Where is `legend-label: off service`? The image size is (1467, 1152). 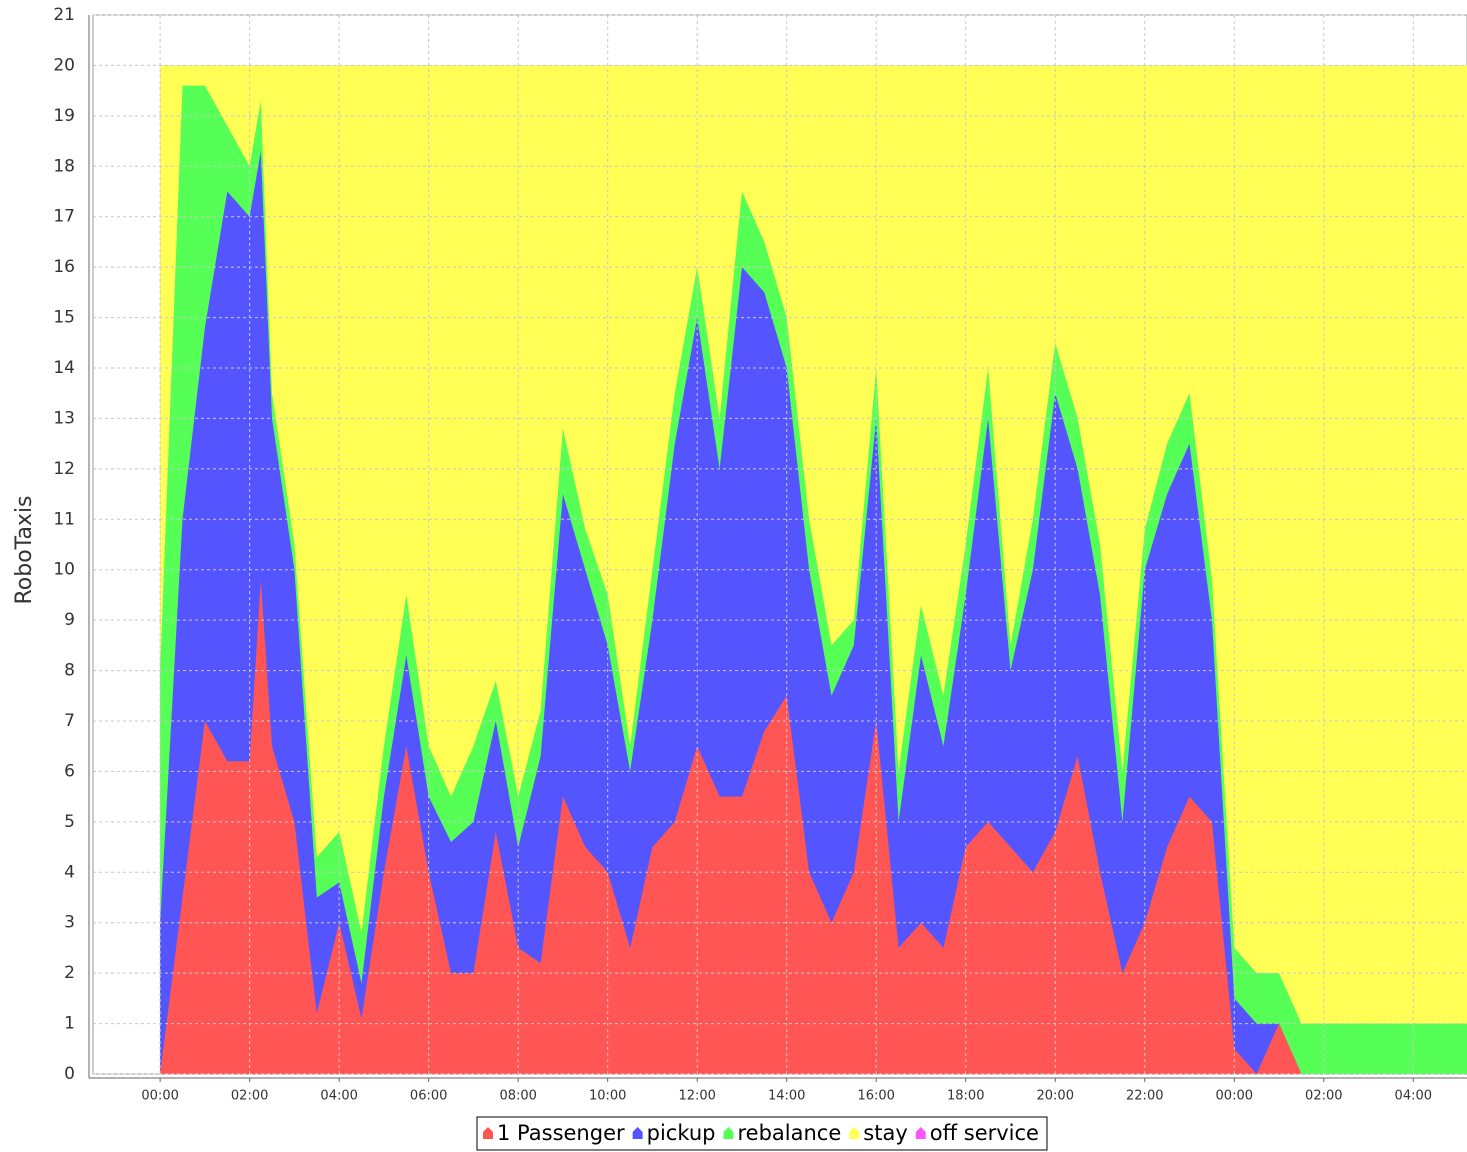 legend-label: off service is located at coordinates (984, 1133).